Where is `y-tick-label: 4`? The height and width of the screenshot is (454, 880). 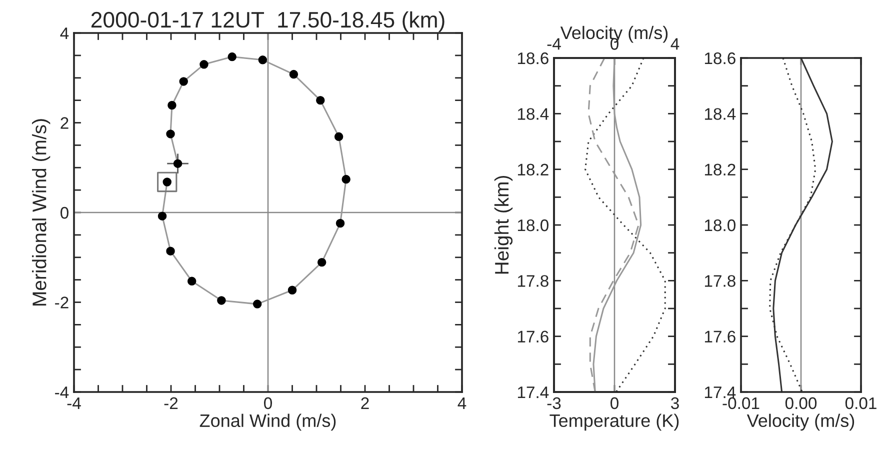
y-tick-label: 4 is located at coordinates (64, 34).